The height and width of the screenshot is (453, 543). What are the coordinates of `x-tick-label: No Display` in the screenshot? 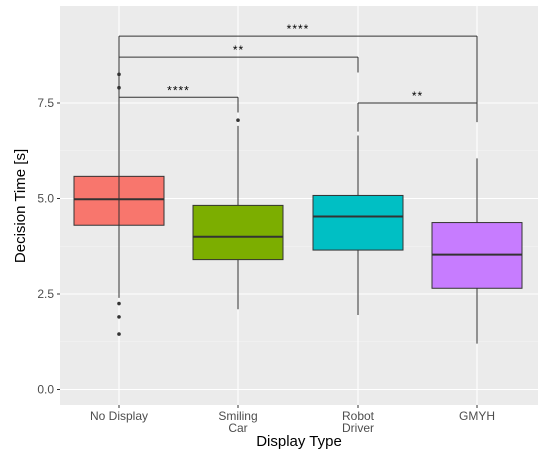 It's located at (119, 416).